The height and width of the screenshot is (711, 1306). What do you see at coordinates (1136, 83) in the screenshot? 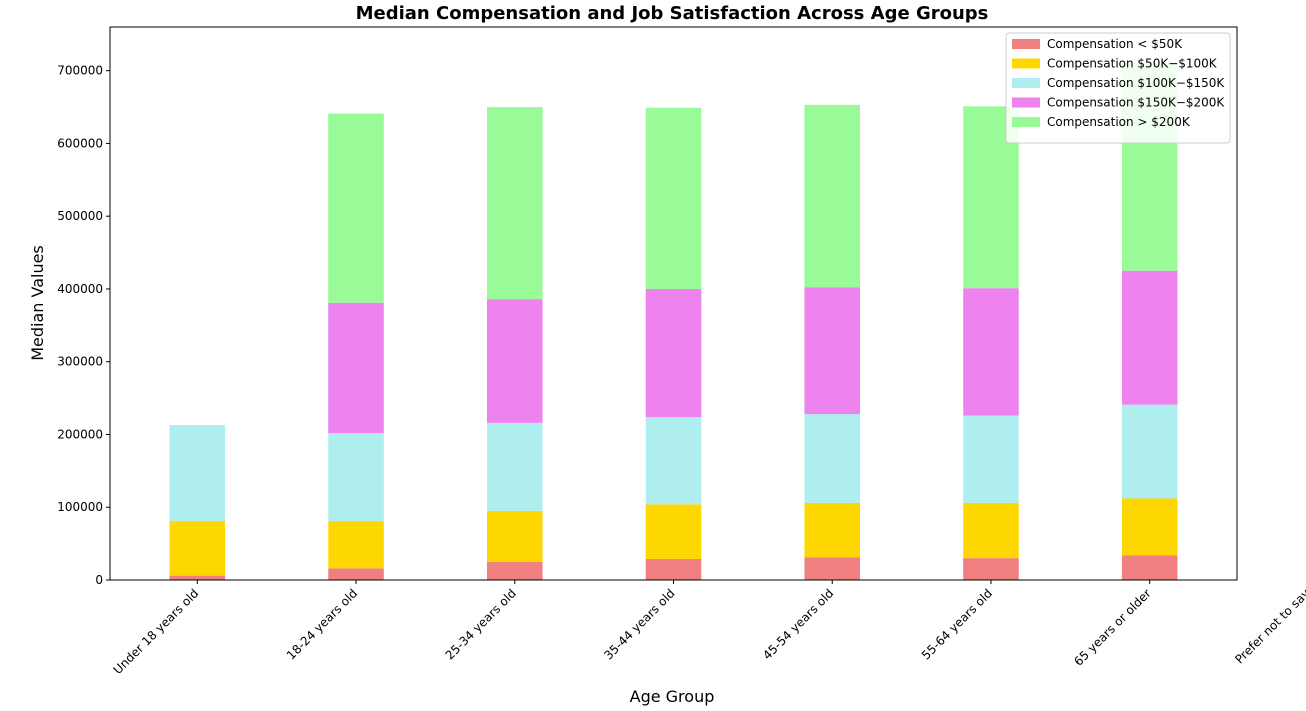
I see `legend-label: Compensation $100K−$150K` at bounding box center [1136, 83].